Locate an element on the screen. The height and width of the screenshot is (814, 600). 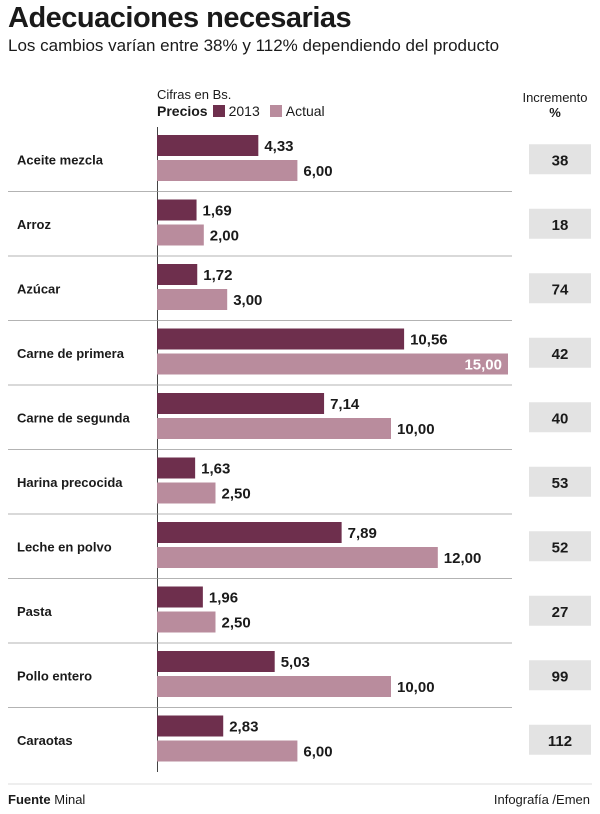
units-label: Cifras en Bs. is located at coordinates (194, 94).